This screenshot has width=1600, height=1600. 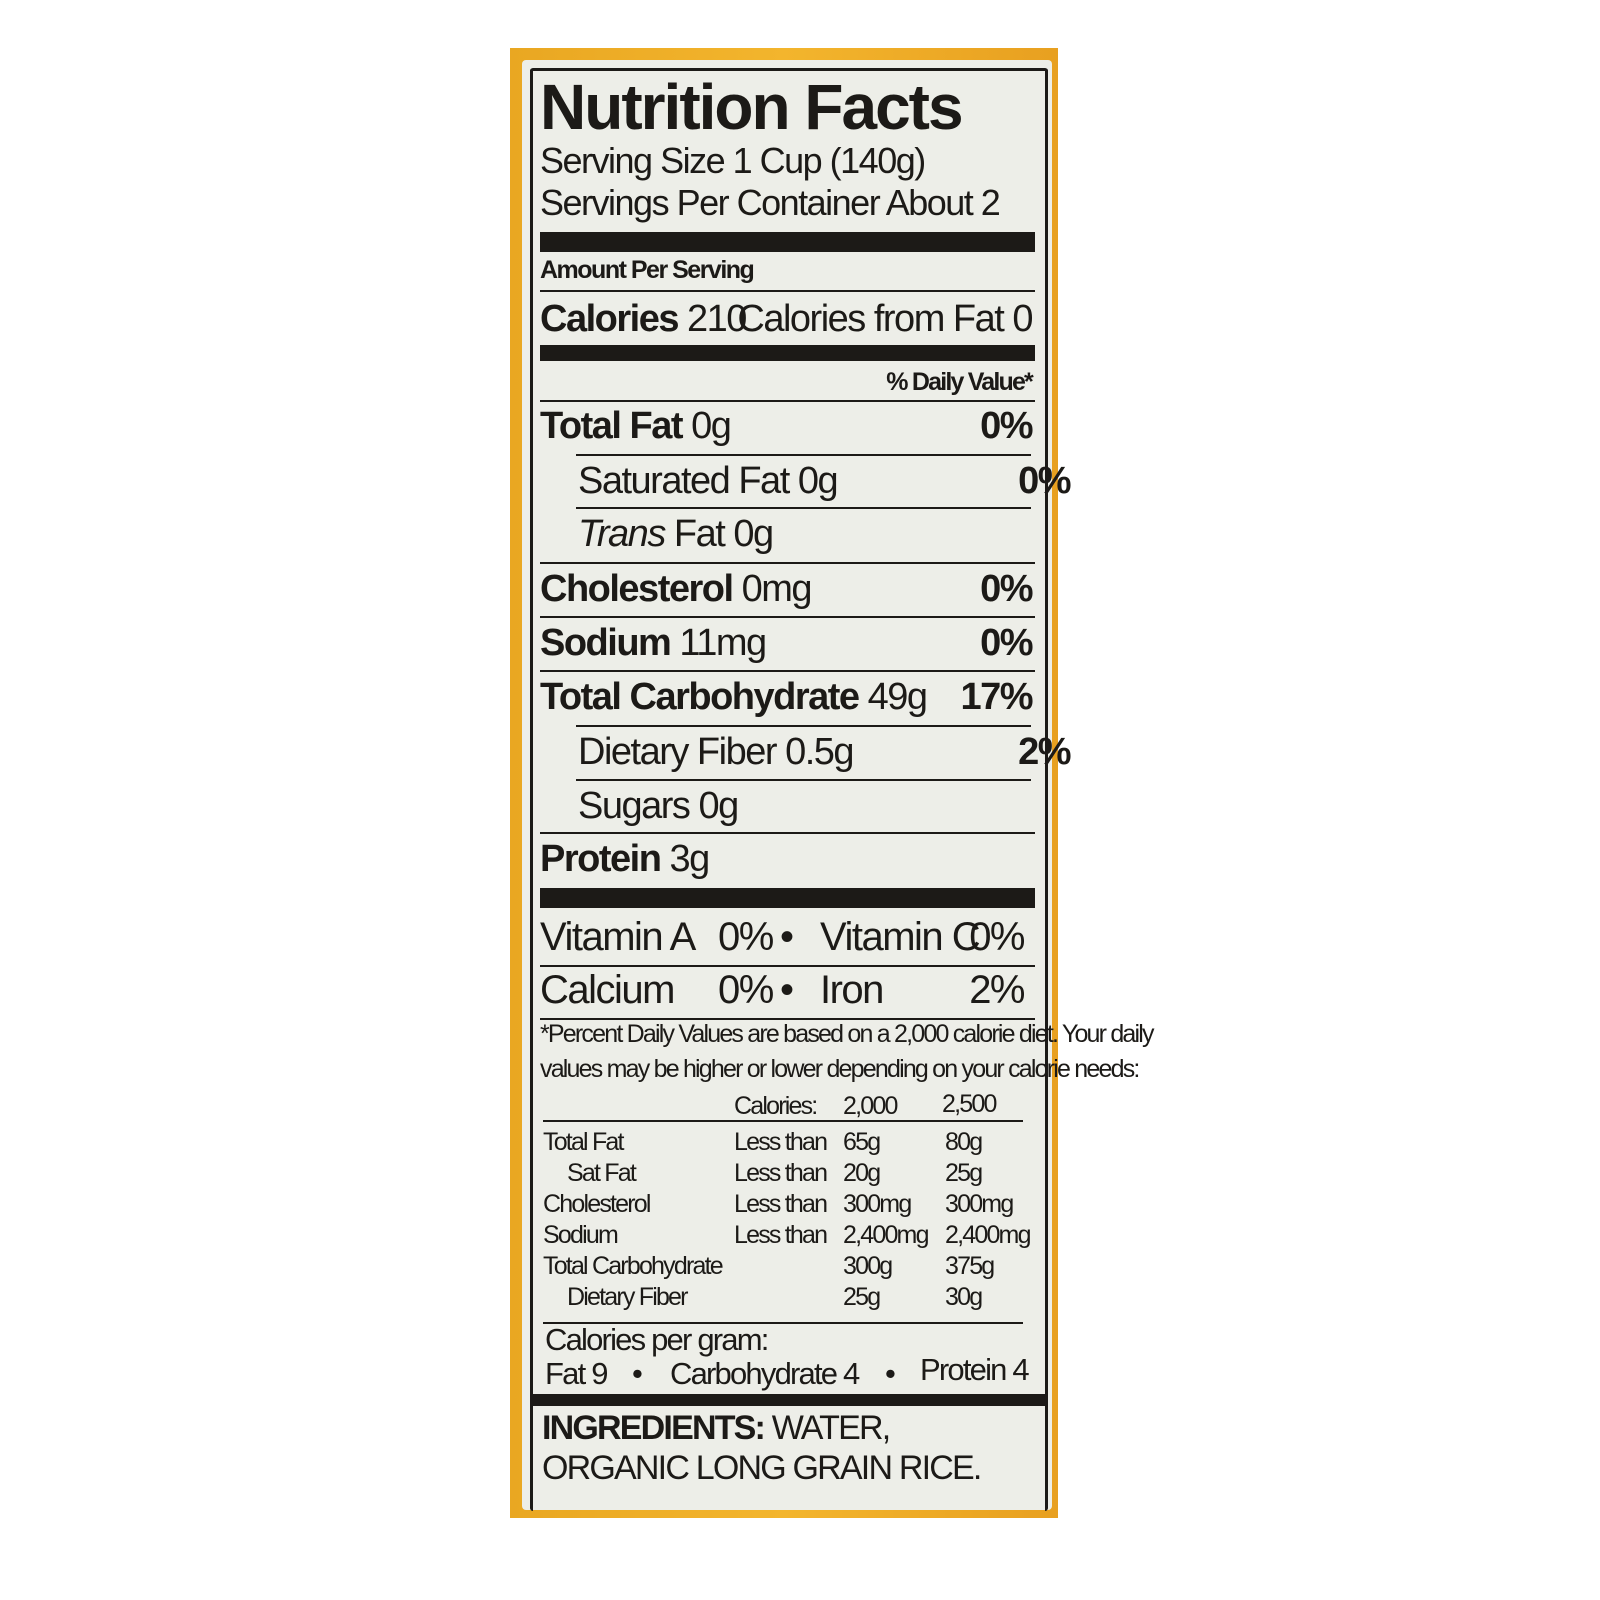 What do you see at coordinates (900, 937) in the screenshot?
I see `vitamin-label: Vitamin C` at bounding box center [900, 937].